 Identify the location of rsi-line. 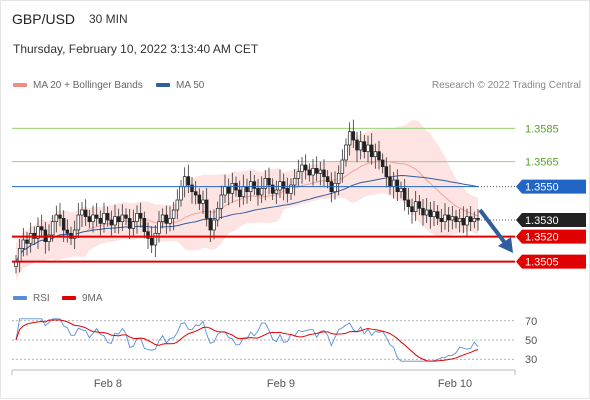
(247, 340).